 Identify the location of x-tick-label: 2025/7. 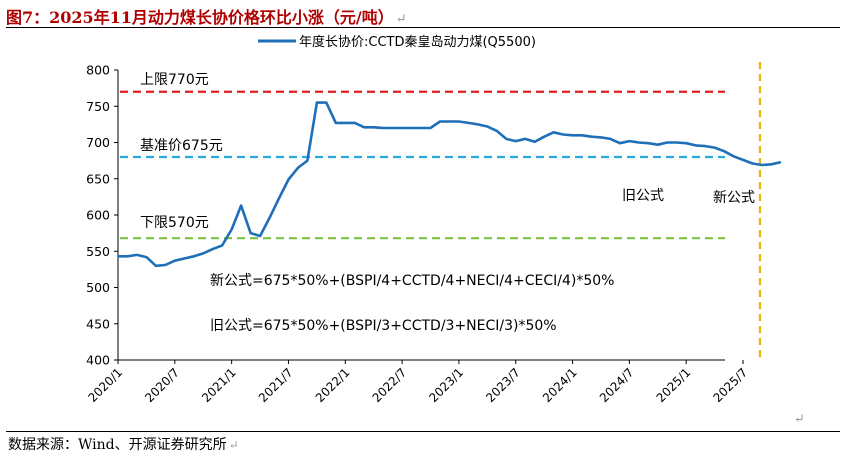
(730, 385).